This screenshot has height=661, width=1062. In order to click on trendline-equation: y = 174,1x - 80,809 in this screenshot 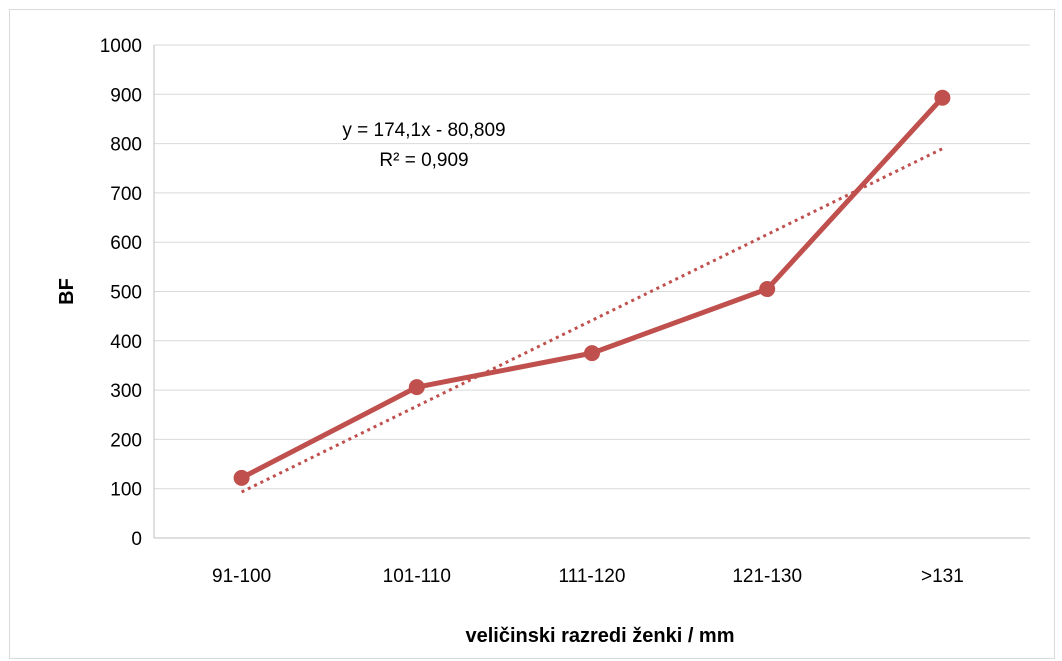, I will do `click(423, 130)`.